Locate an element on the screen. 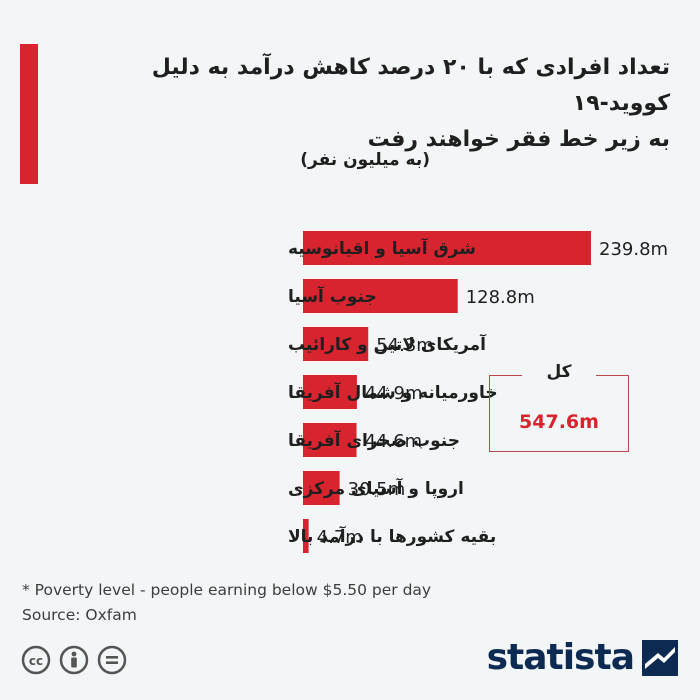  category-label: خاورمیانه و شمال آفریقا is located at coordinates (393, 392).